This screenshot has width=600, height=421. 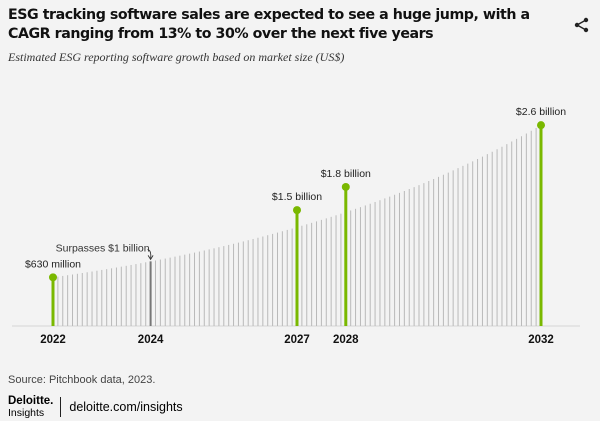 I want to click on x-tick-label-2032: 2032, so click(x=541, y=340).